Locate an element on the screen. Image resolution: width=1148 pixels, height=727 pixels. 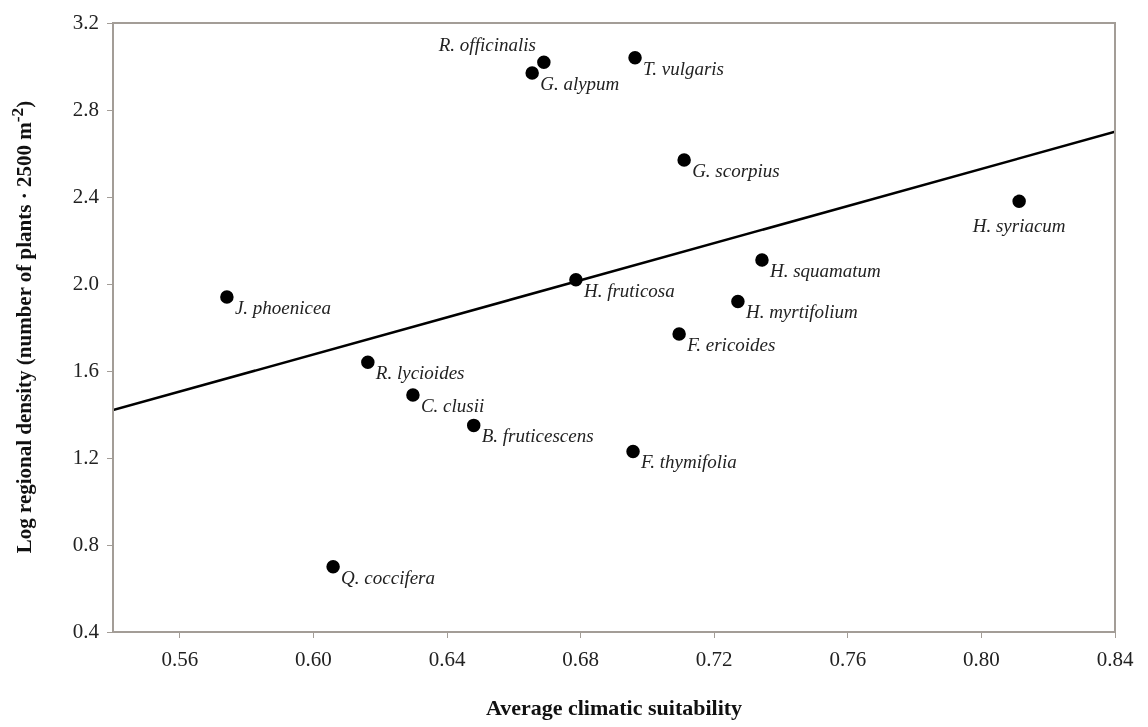
annotation: C. clusii is located at coordinates (452, 405).